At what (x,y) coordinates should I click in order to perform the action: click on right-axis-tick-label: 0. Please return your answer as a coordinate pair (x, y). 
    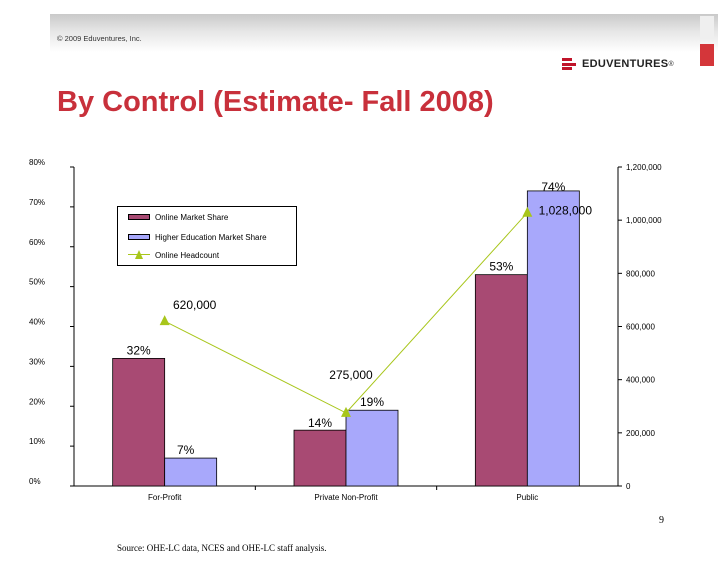
    Looking at the image, I should click on (628, 486).